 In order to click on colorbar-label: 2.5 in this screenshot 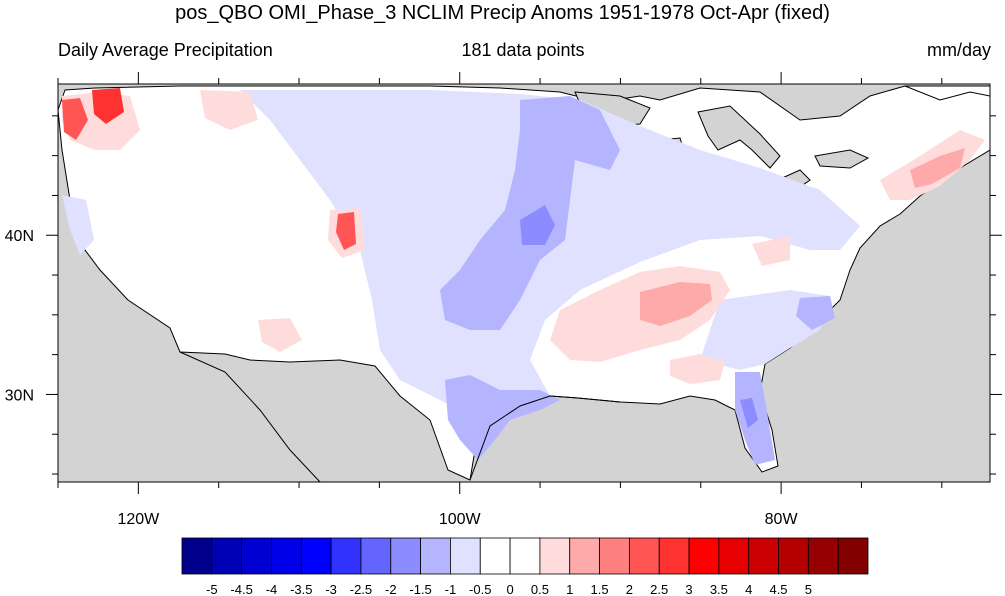, I will do `click(659, 589)`.